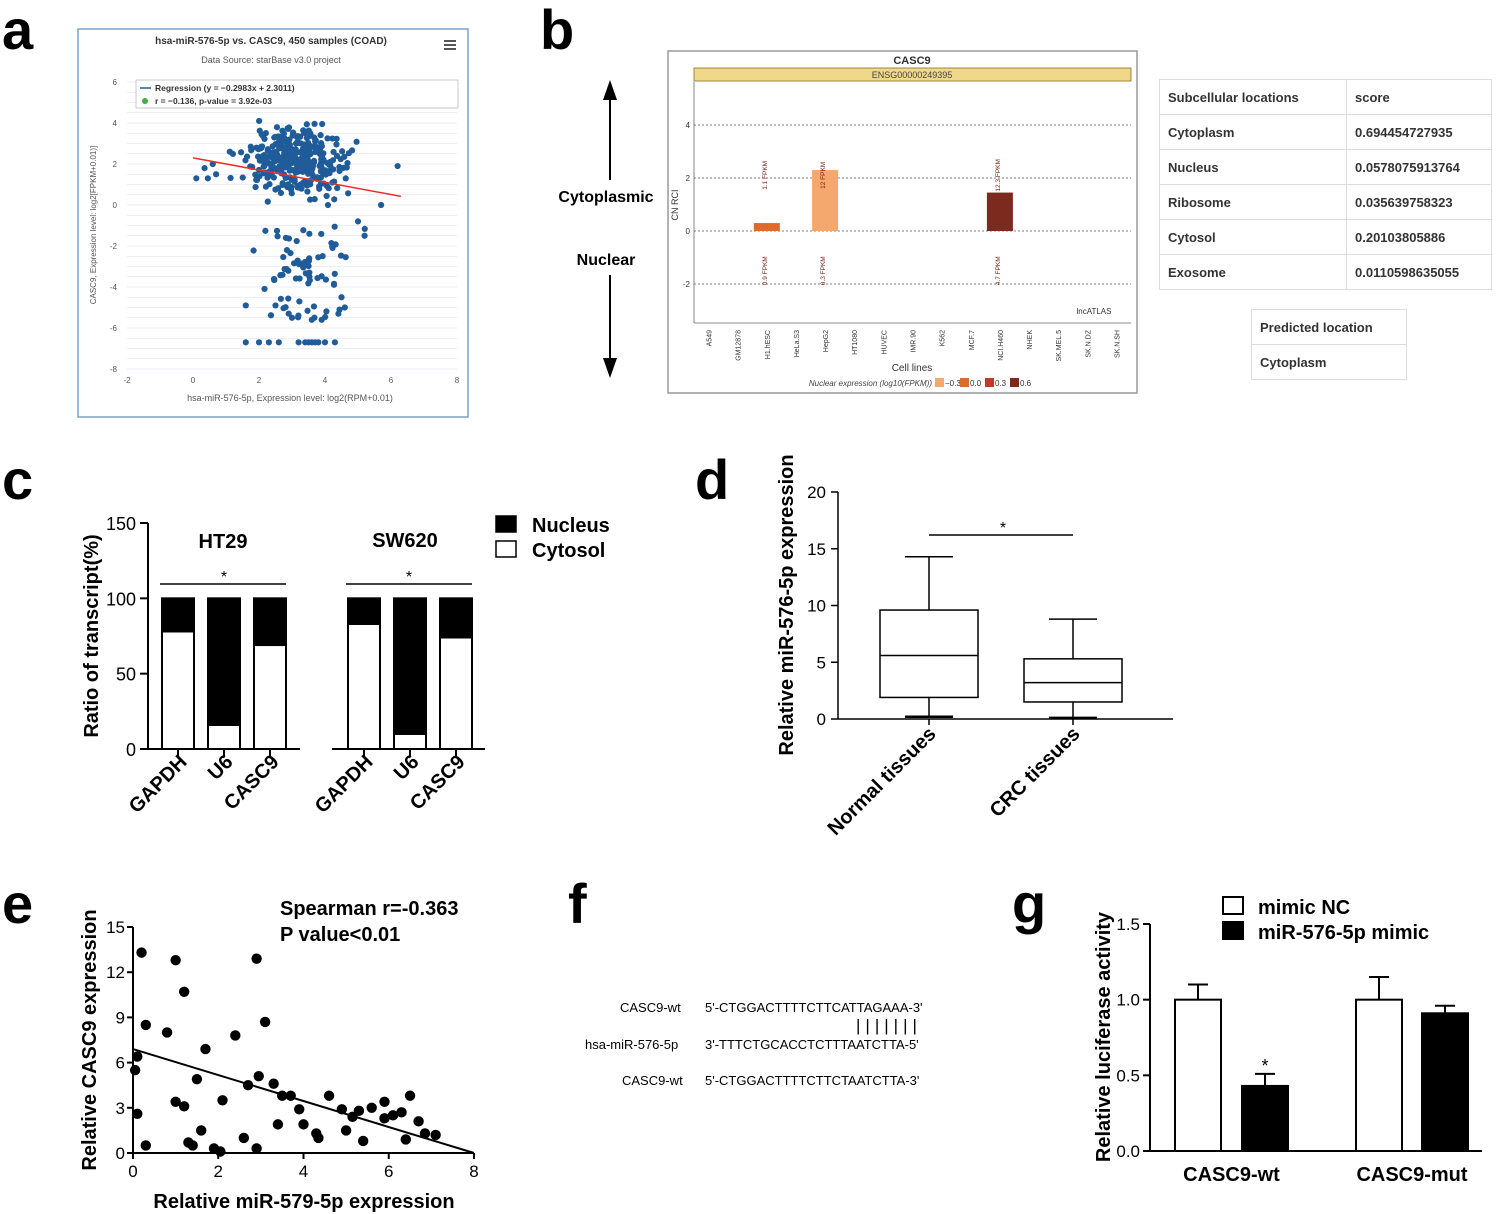 The image size is (1500, 1214). I want to click on panel-letter-f: f, so click(577, 903).